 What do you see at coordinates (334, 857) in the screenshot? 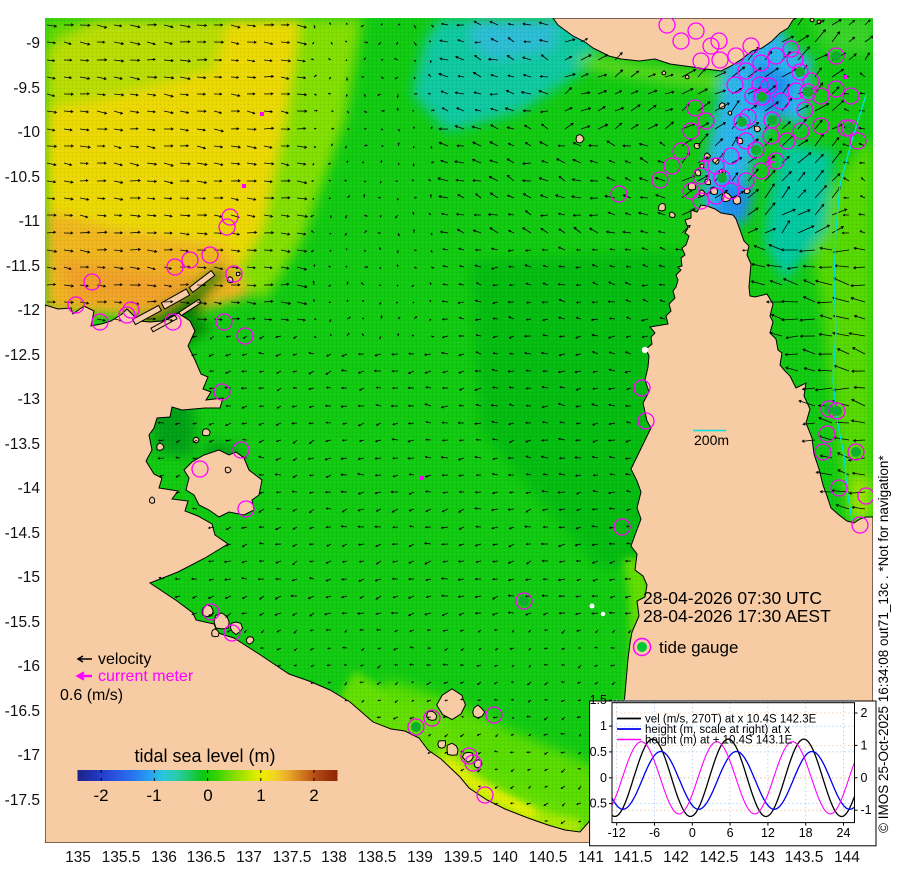
I see `svg-text: 138` at bounding box center [334, 857].